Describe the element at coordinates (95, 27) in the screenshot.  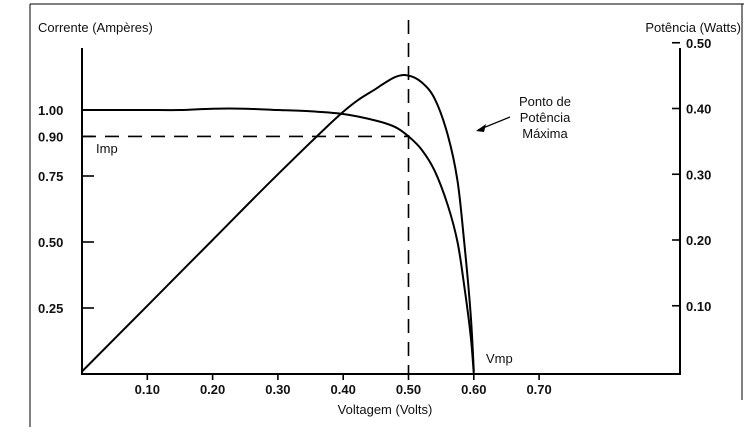
I see `y-left-axis-title: Corrente (Ampères)` at that location.